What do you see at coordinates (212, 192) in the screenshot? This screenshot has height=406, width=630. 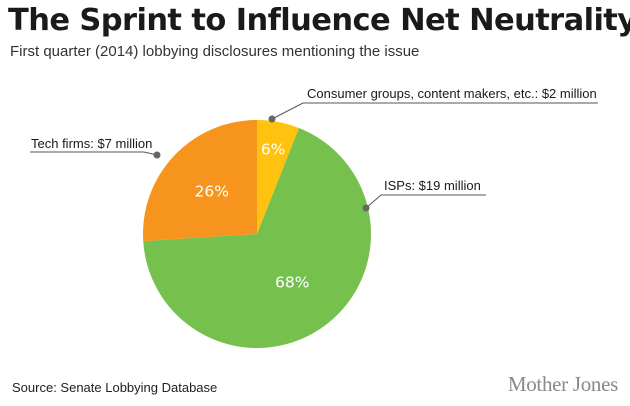 I see `slice-percent-label: 26%` at bounding box center [212, 192].